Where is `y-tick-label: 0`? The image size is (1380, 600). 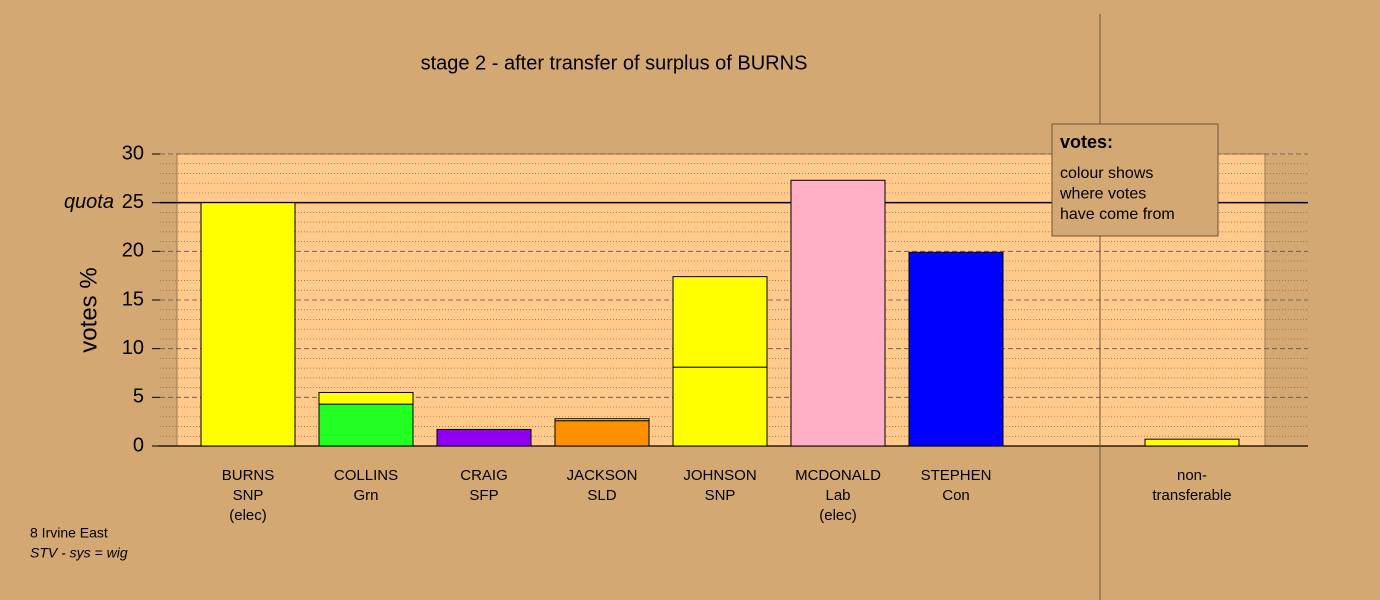 y-tick-label: 0 is located at coordinates (138, 445).